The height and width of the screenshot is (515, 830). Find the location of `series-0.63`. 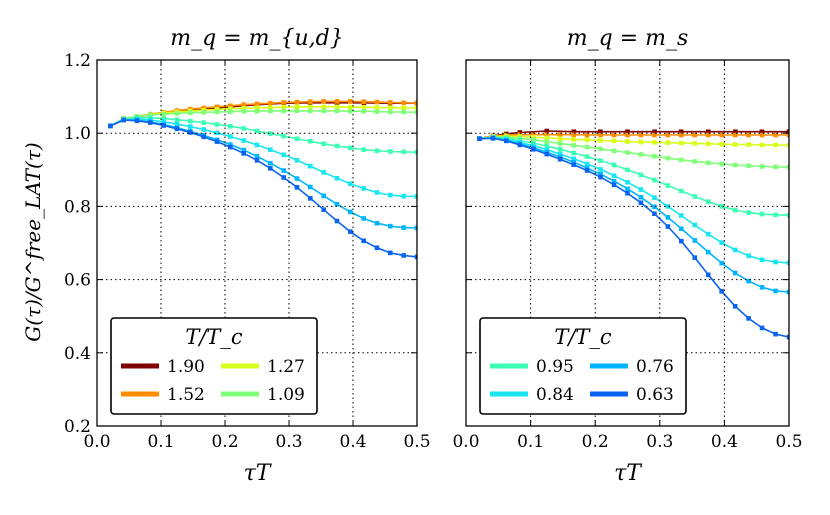

series-0.63 is located at coordinates (633, 238).